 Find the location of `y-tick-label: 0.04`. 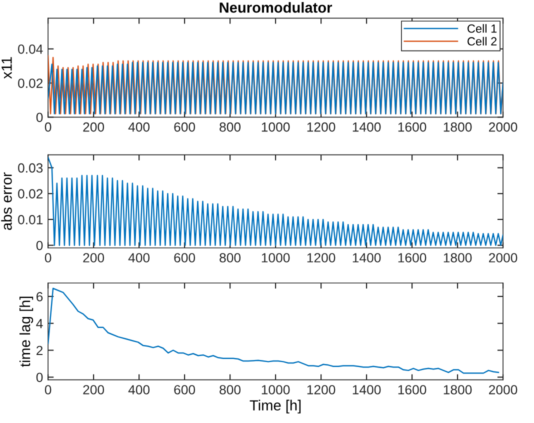

y-tick-label: 0.04 is located at coordinates (30, 49).